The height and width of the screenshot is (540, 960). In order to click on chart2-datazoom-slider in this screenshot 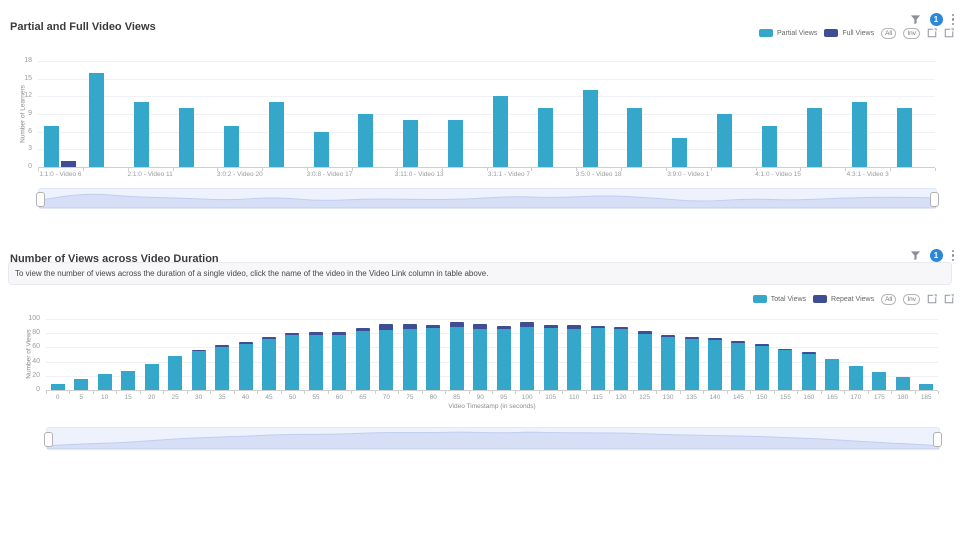, I will do `click(493, 438)`.